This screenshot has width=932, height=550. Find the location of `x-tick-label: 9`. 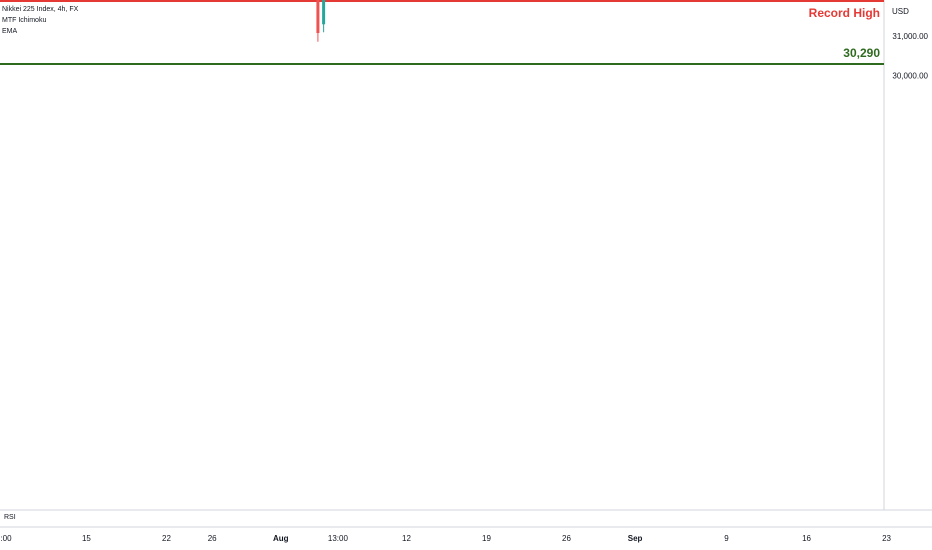

x-tick-label: 9 is located at coordinates (726, 538).